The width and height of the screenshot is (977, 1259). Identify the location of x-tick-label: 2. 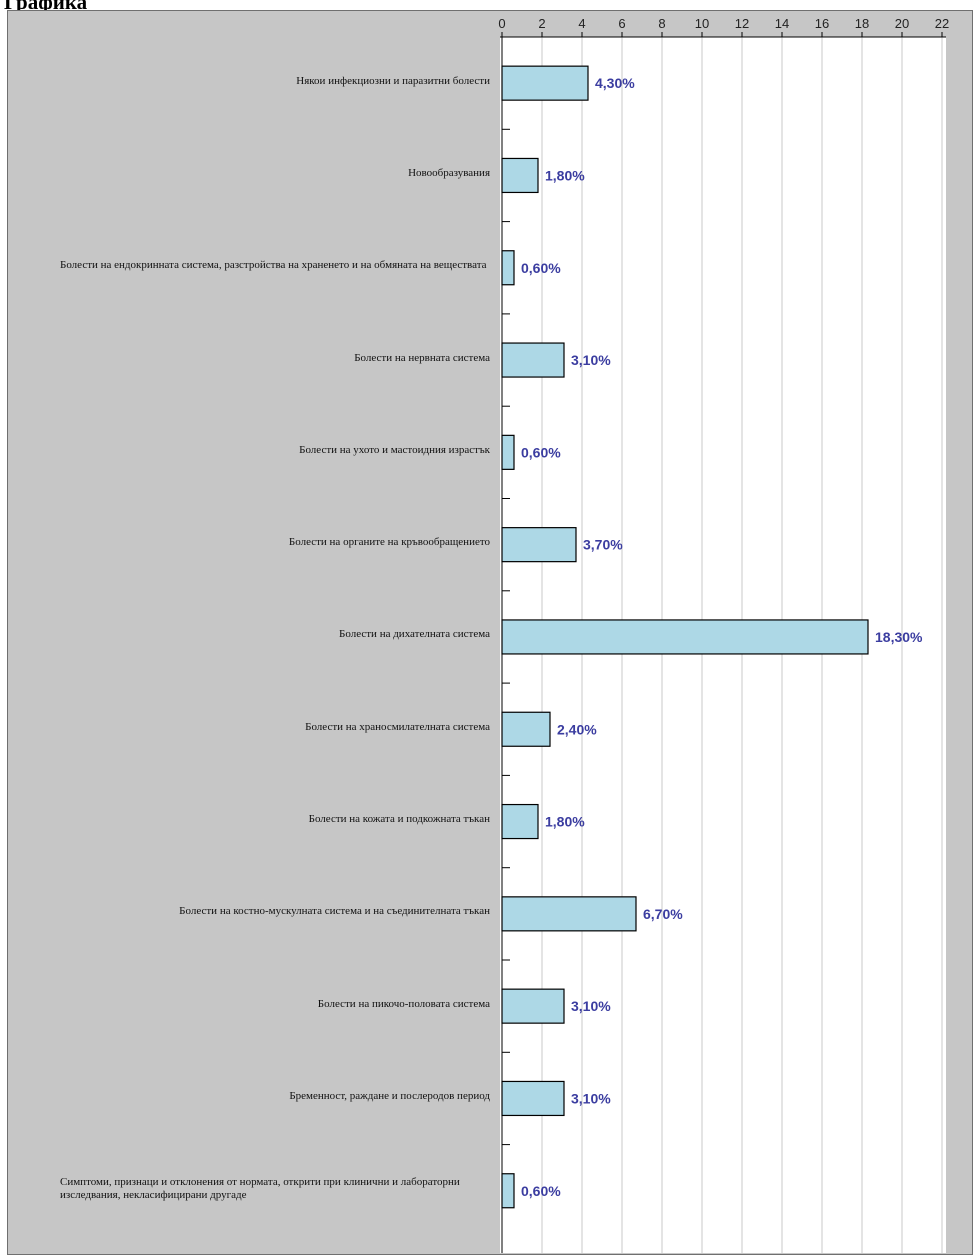
(541, 23).